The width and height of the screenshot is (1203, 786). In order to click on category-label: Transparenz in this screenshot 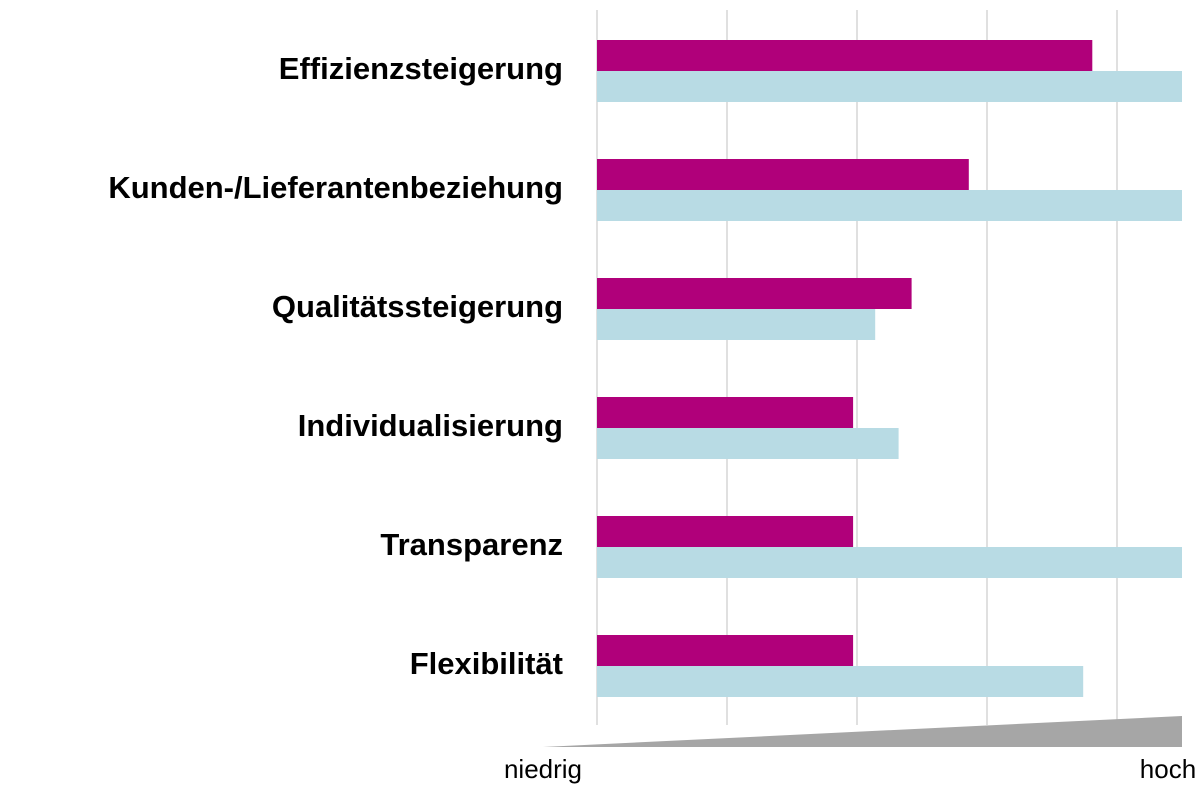, I will do `click(471, 544)`.